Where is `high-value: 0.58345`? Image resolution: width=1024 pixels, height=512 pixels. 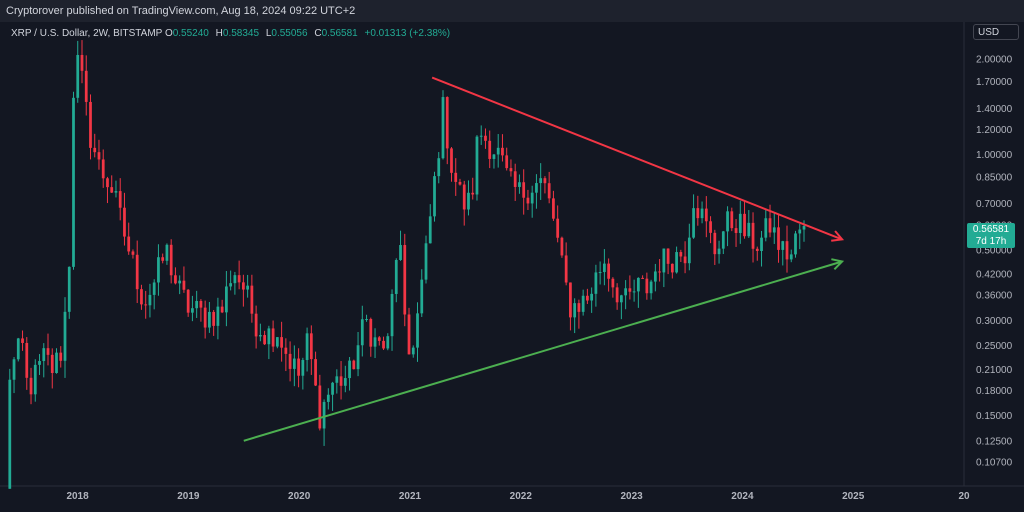
high-value: 0.58345 is located at coordinates (241, 33).